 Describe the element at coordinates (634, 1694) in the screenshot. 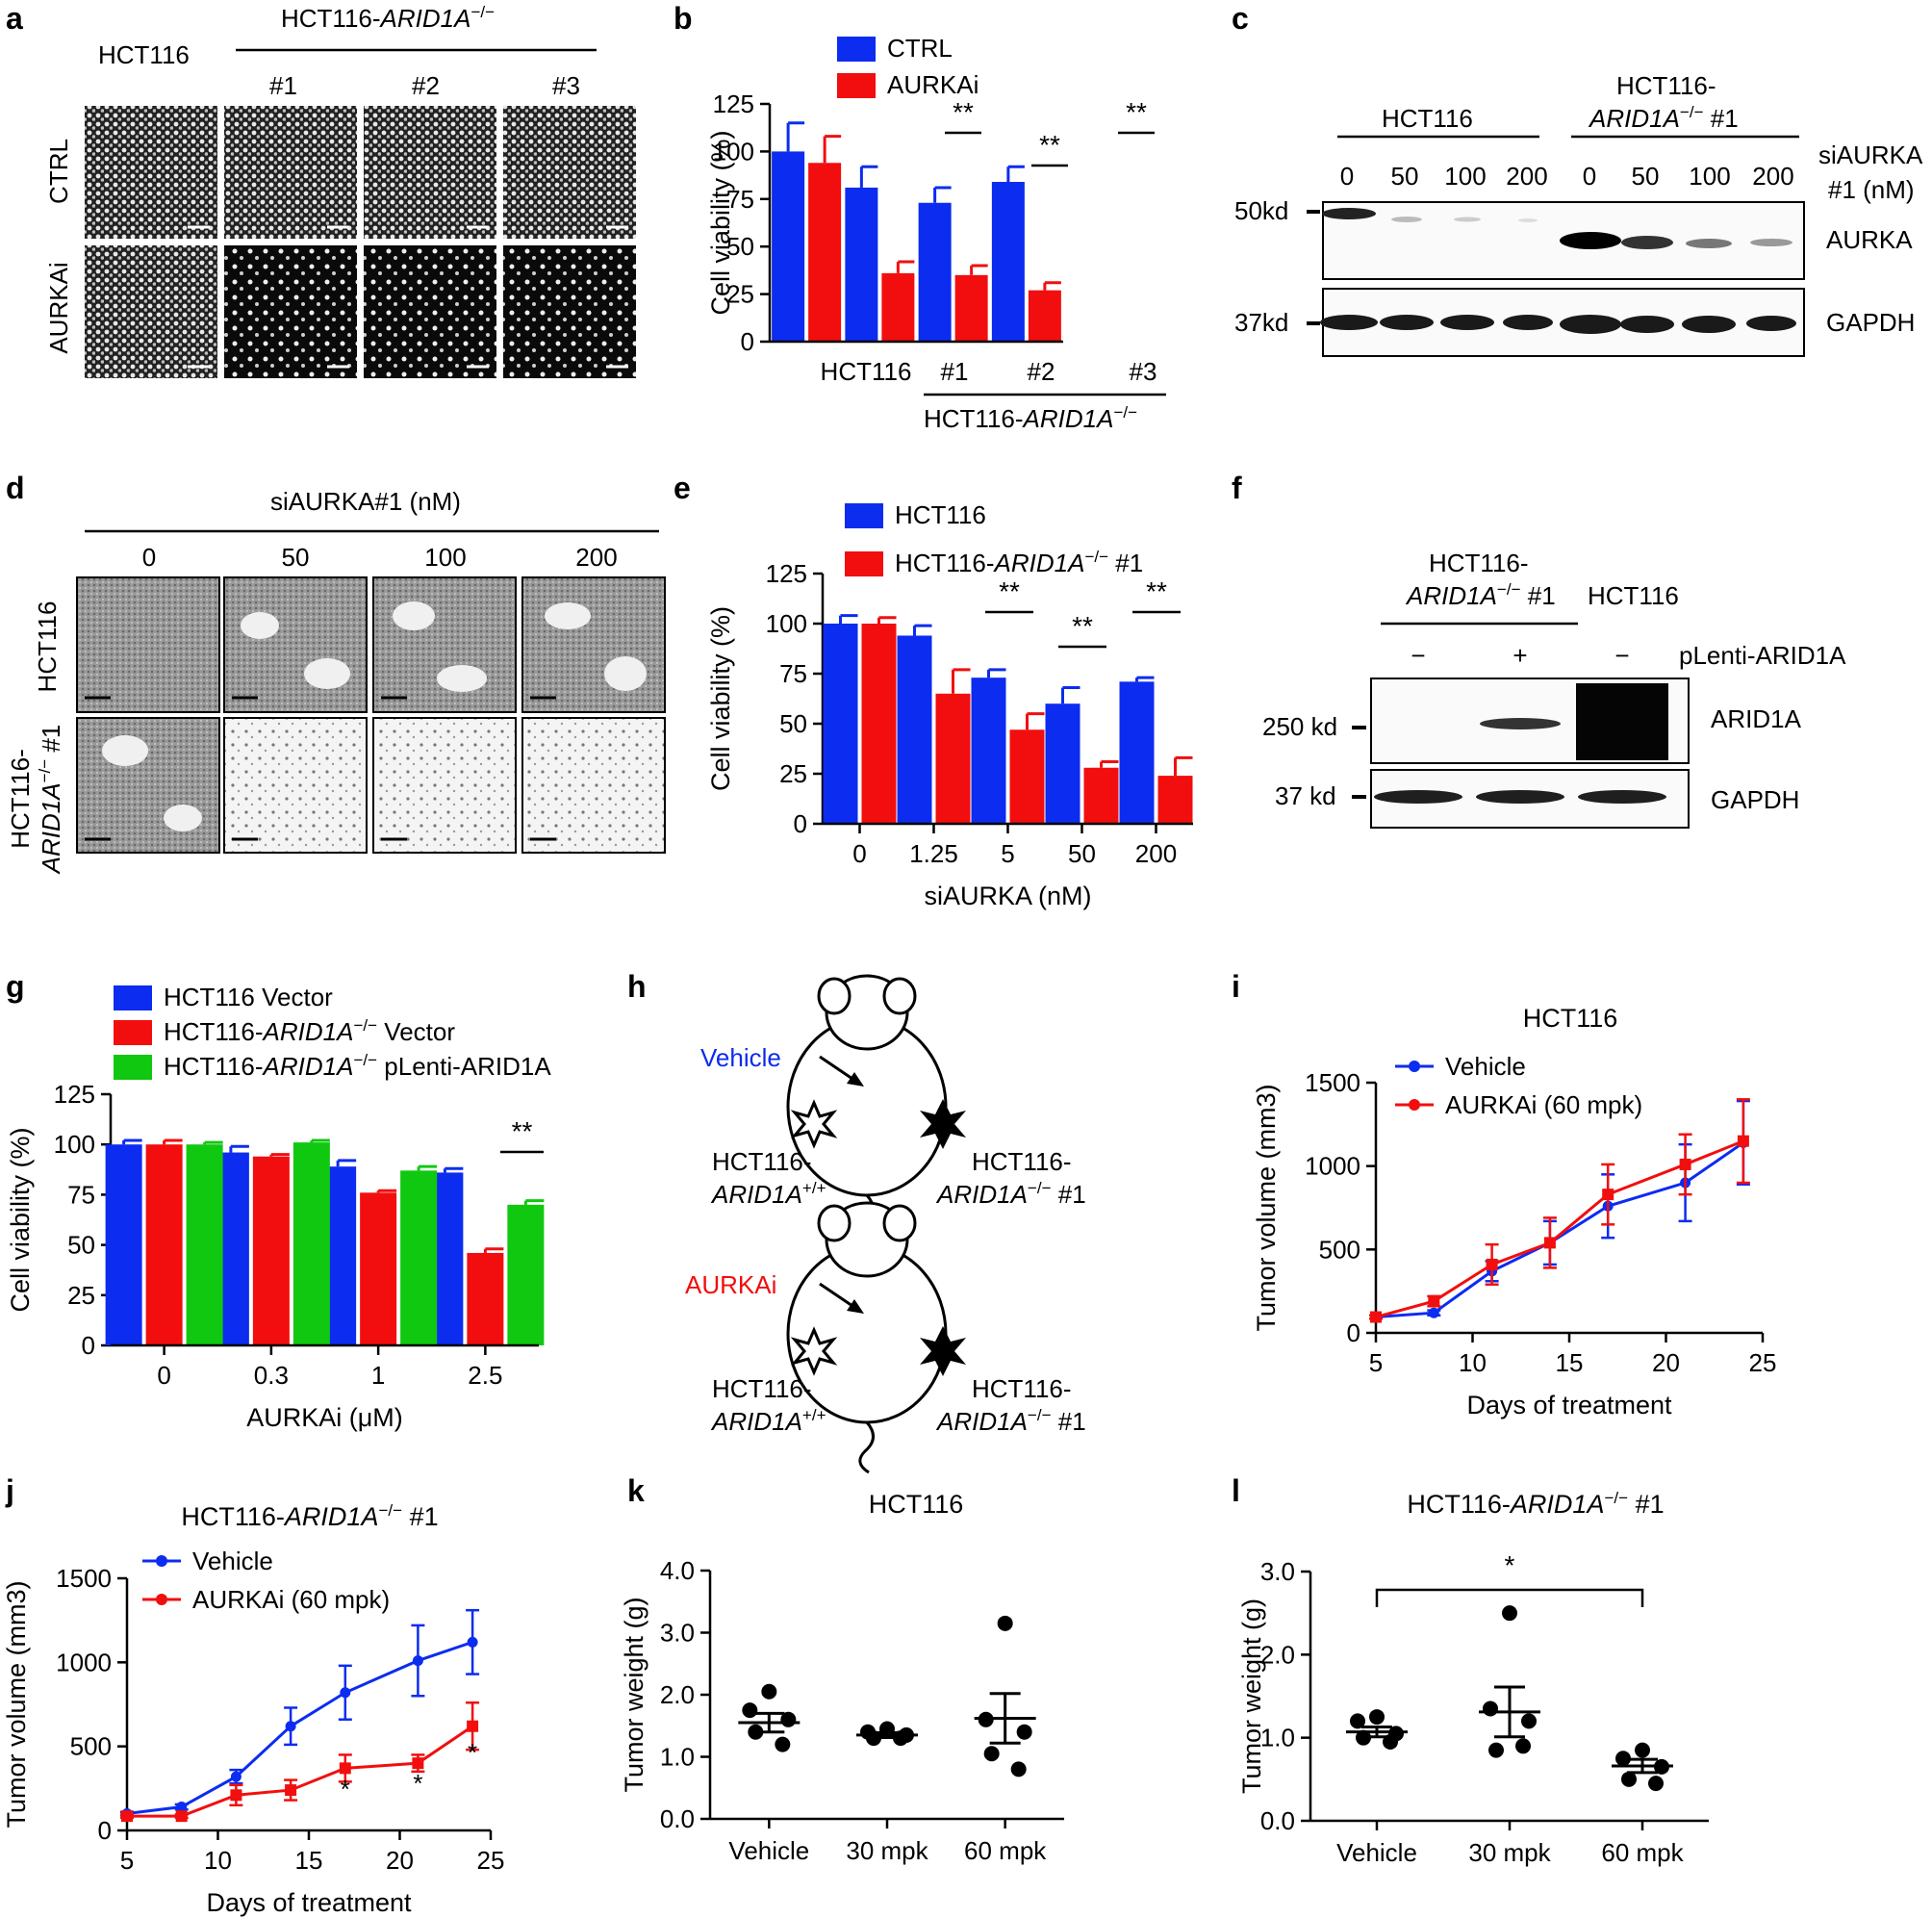

I see `k-y-label: Tumor weight (g)` at that location.